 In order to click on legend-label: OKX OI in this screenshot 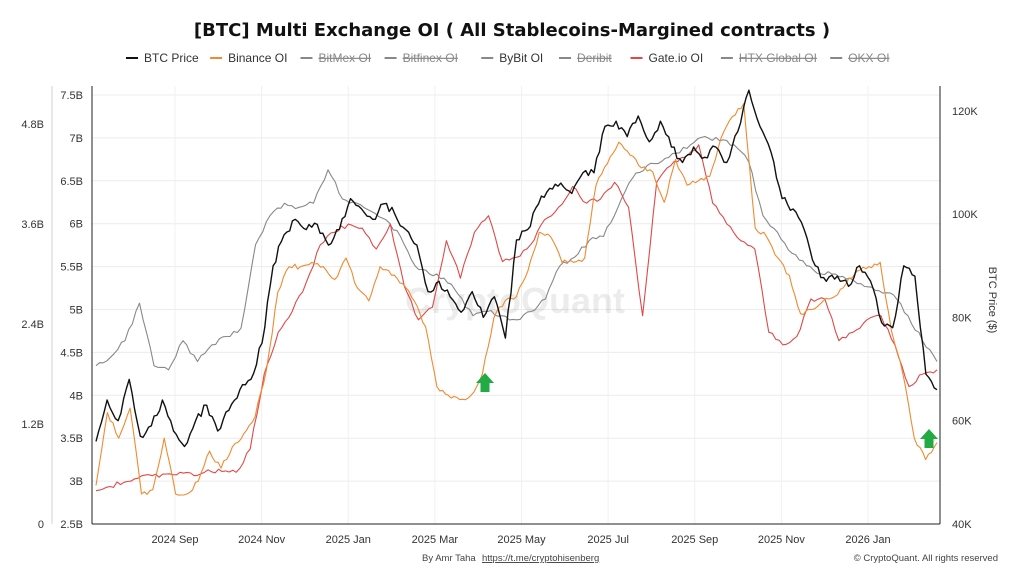, I will do `click(868, 58)`.